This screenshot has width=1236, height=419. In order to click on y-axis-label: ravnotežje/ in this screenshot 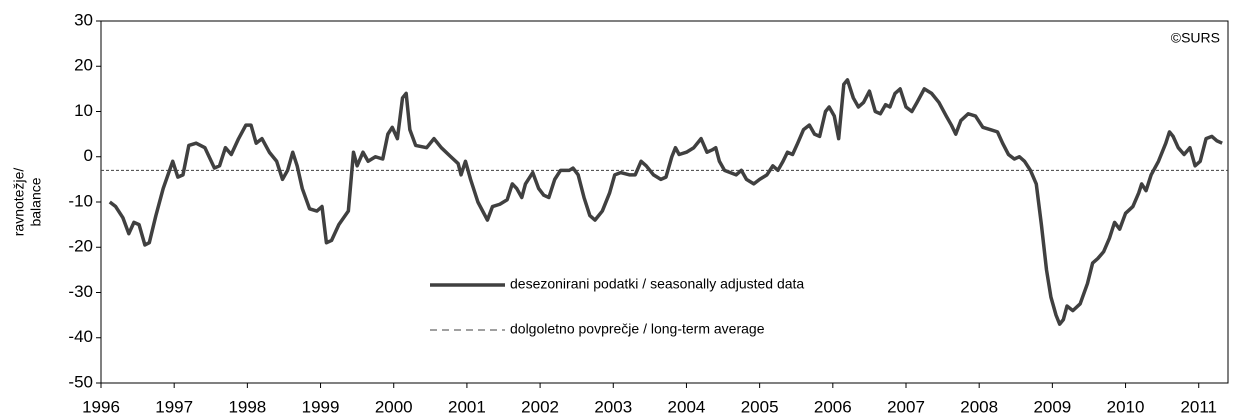, I will do `click(19, 202)`.